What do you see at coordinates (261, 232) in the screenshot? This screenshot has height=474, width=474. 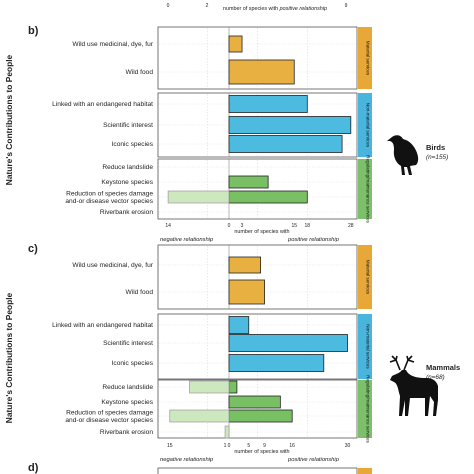 I see `birds-x-axis-label: number of species with` at bounding box center [261, 232].